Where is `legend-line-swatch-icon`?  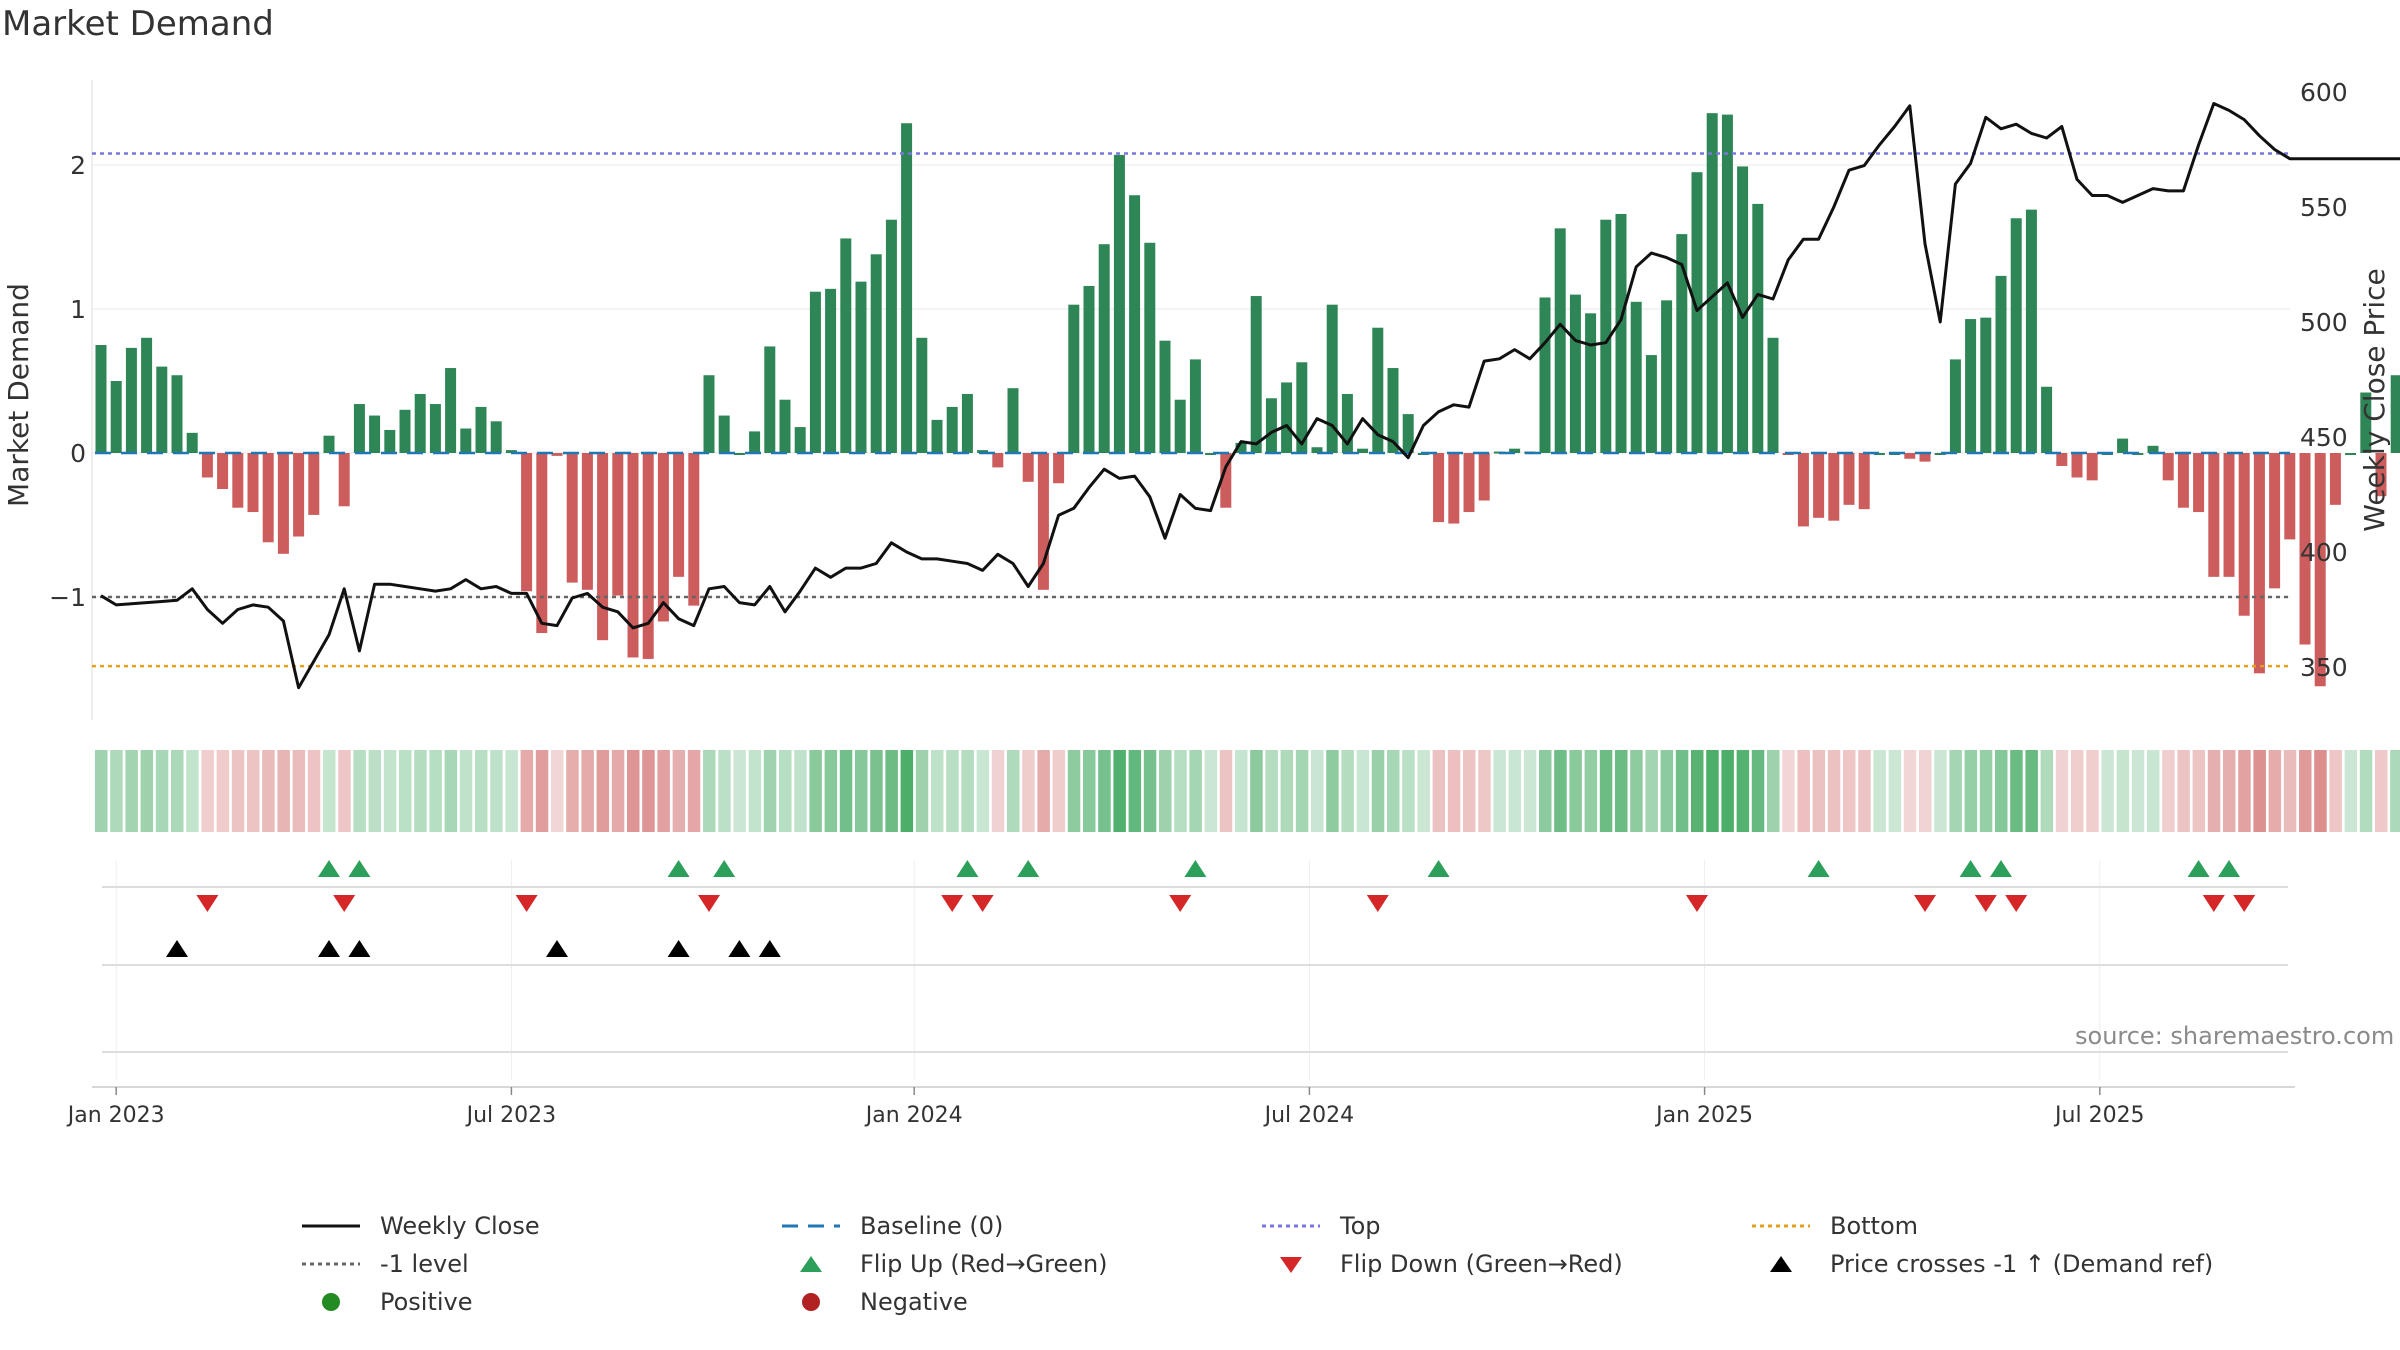
legend-line-swatch-icon is located at coordinates (331, 1226).